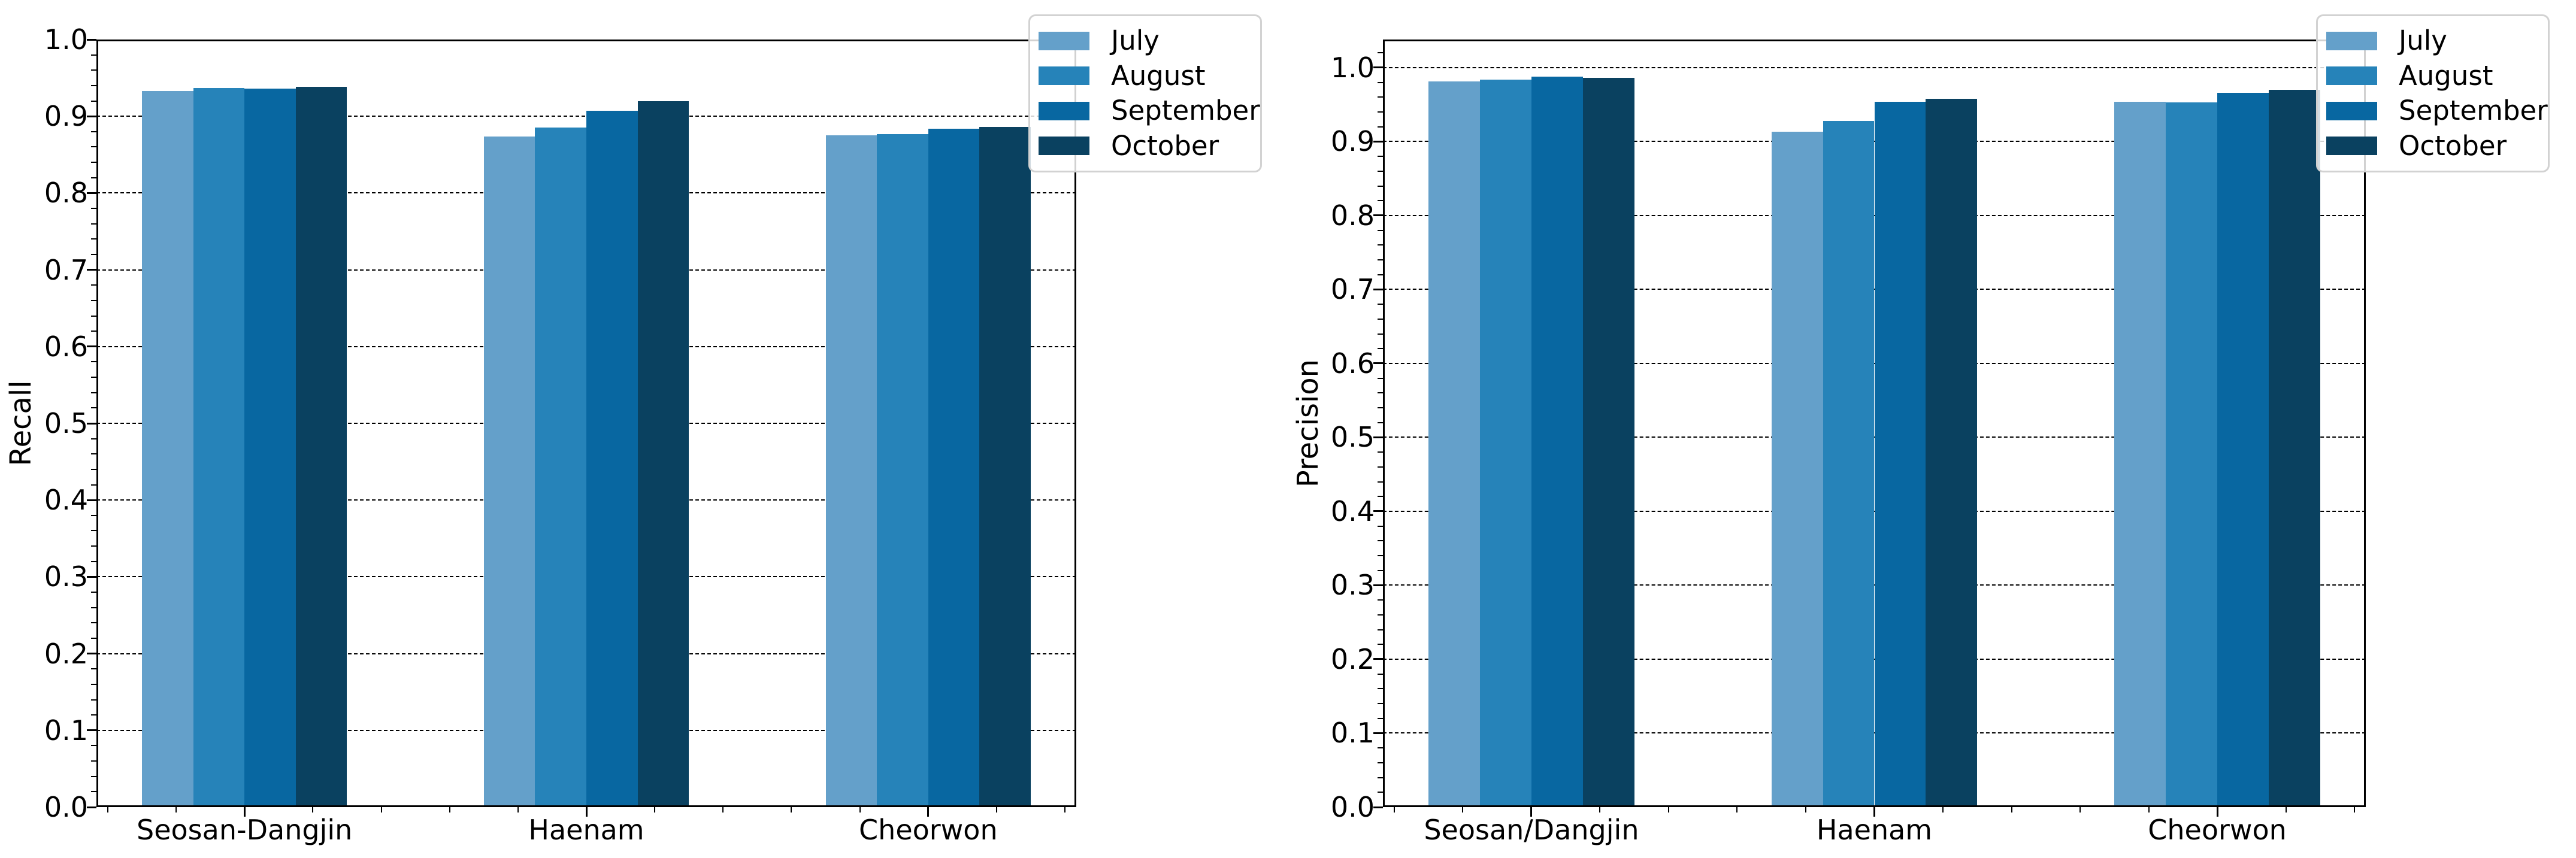 This screenshot has height=858, width=2576. Describe the element at coordinates (2473, 111) in the screenshot. I see `legend-label: September` at that location.